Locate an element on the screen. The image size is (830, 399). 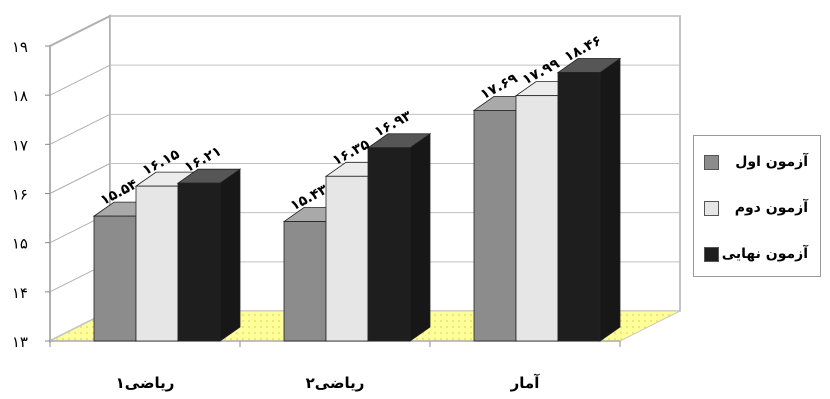
legend: آزمون اول آزمون دوم آزمون نهایی is located at coordinates (757, 206).